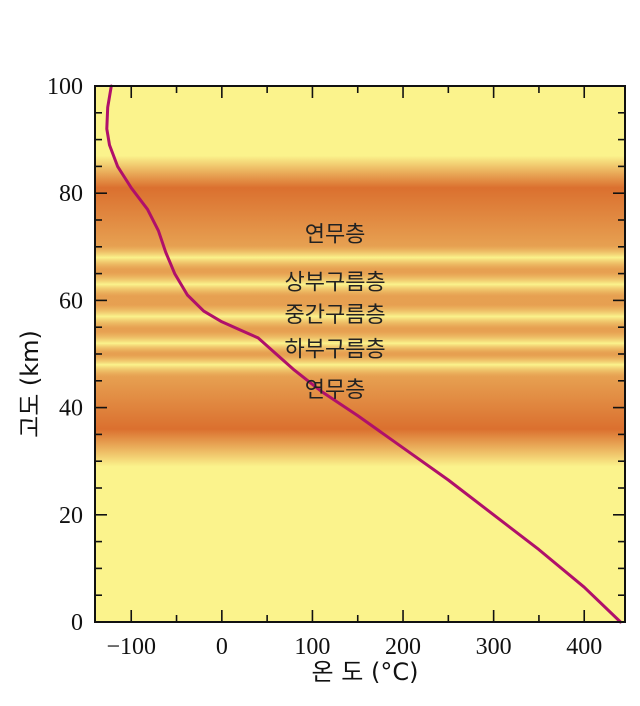 The height and width of the screenshot is (706, 640). I want to click on y-tick-label: 80, so click(71, 194).